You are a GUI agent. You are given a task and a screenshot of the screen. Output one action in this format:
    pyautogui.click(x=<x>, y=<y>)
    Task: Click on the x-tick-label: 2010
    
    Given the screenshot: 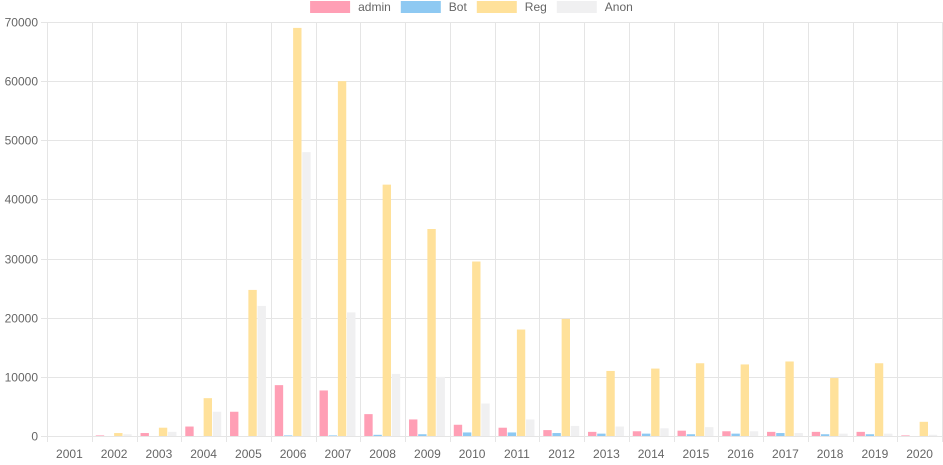 What is the action you would take?
    pyautogui.click(x=472, y=454)
    